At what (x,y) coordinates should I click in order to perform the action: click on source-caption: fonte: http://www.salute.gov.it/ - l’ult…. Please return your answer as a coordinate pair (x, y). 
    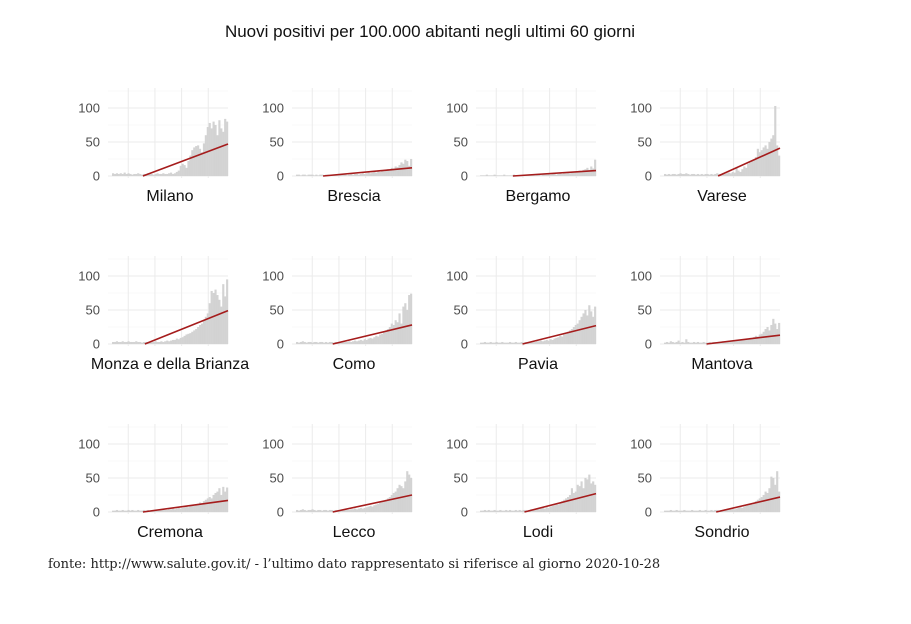
    Looking at the image, I should click on (354, 564).